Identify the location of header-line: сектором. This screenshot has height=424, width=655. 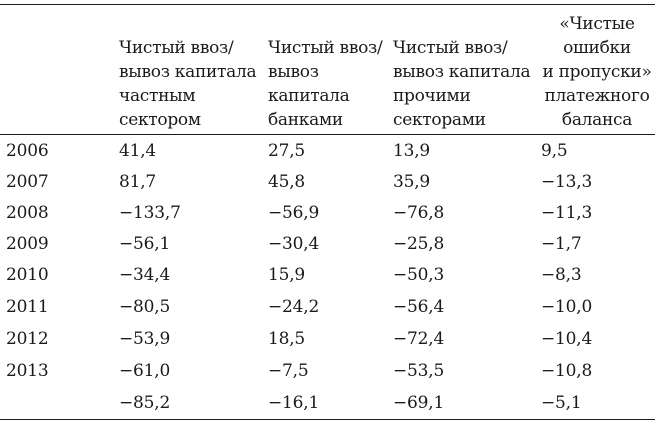
(160, 120).